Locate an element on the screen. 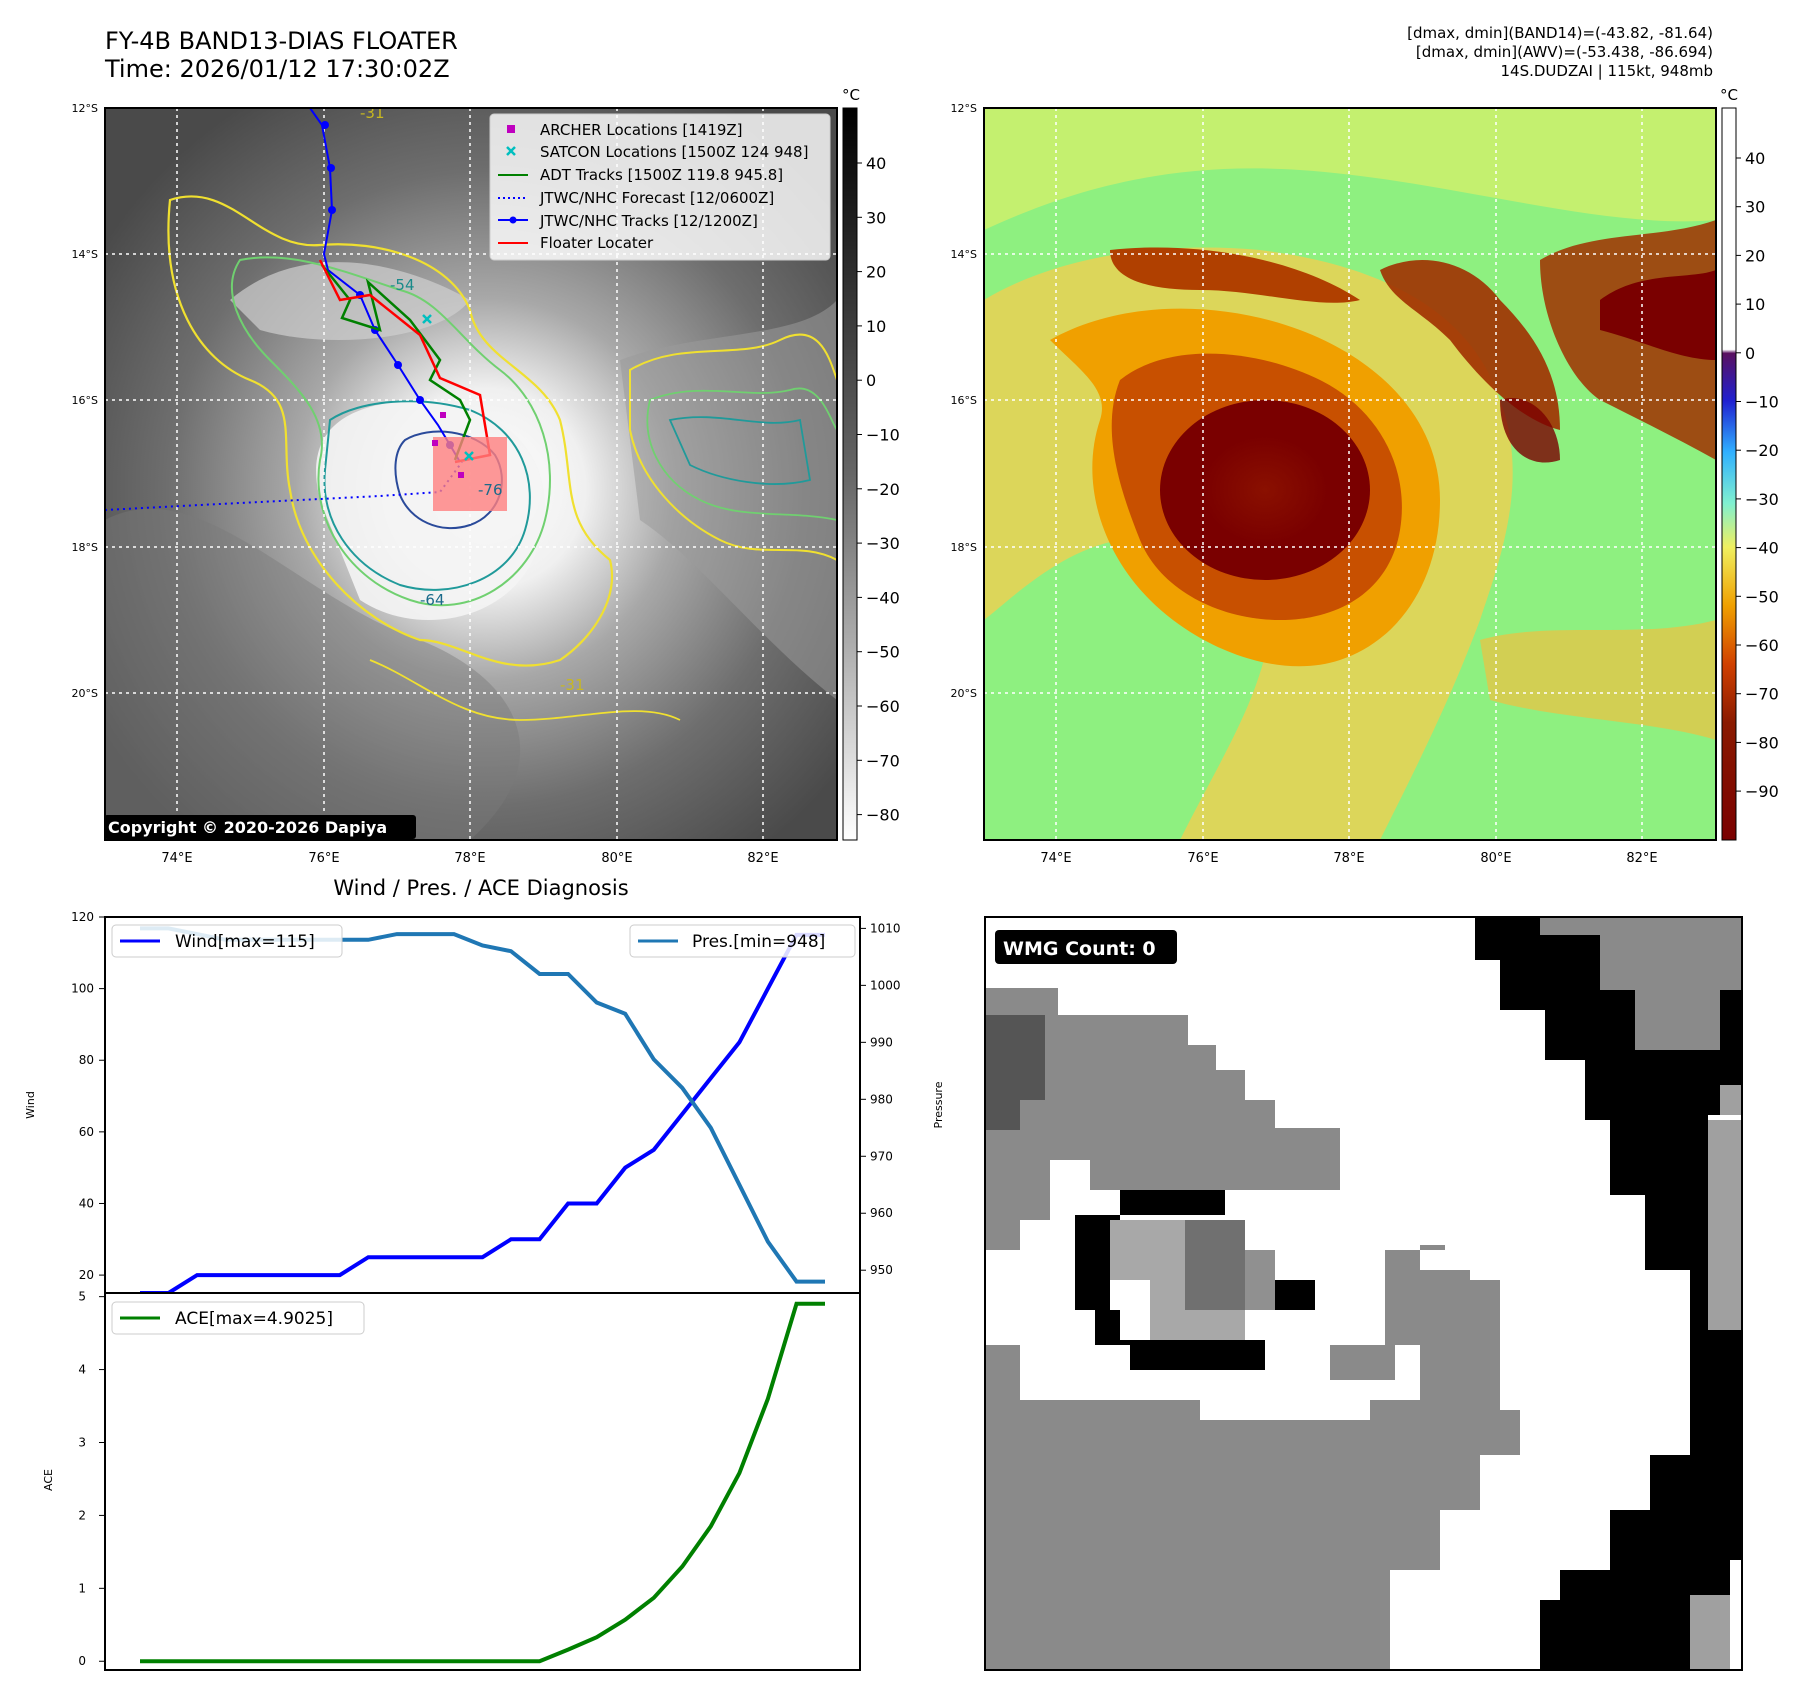 The image size is (1797, 1697). legend-archer: ARCHER Locations [1419Z] is located at coordinates (641, 130).